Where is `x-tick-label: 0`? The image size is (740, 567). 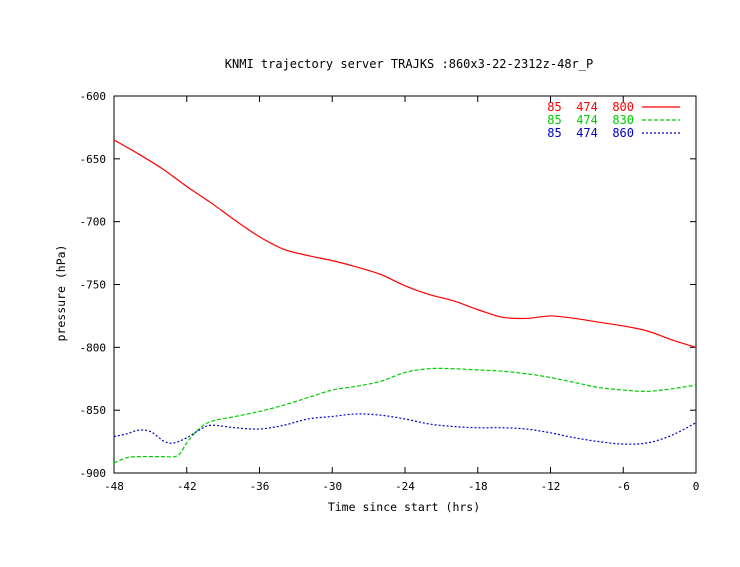 x-tick-label: 0 is located at coordinates (696, 486).